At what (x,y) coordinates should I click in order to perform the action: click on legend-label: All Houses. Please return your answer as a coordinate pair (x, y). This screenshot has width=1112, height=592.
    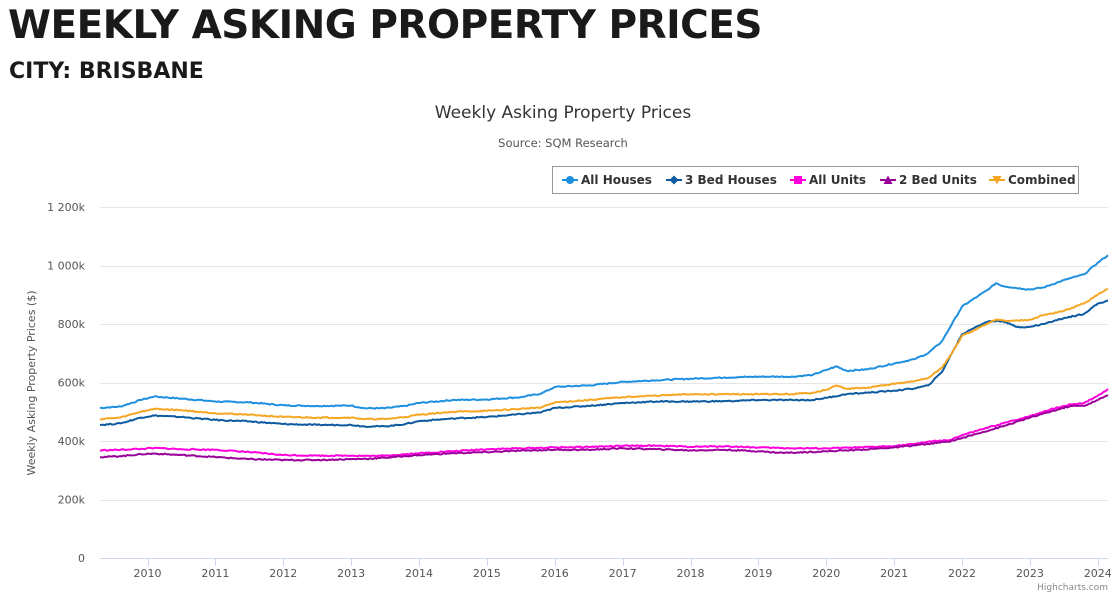
    Looking at the image, I should click on (616, 180).